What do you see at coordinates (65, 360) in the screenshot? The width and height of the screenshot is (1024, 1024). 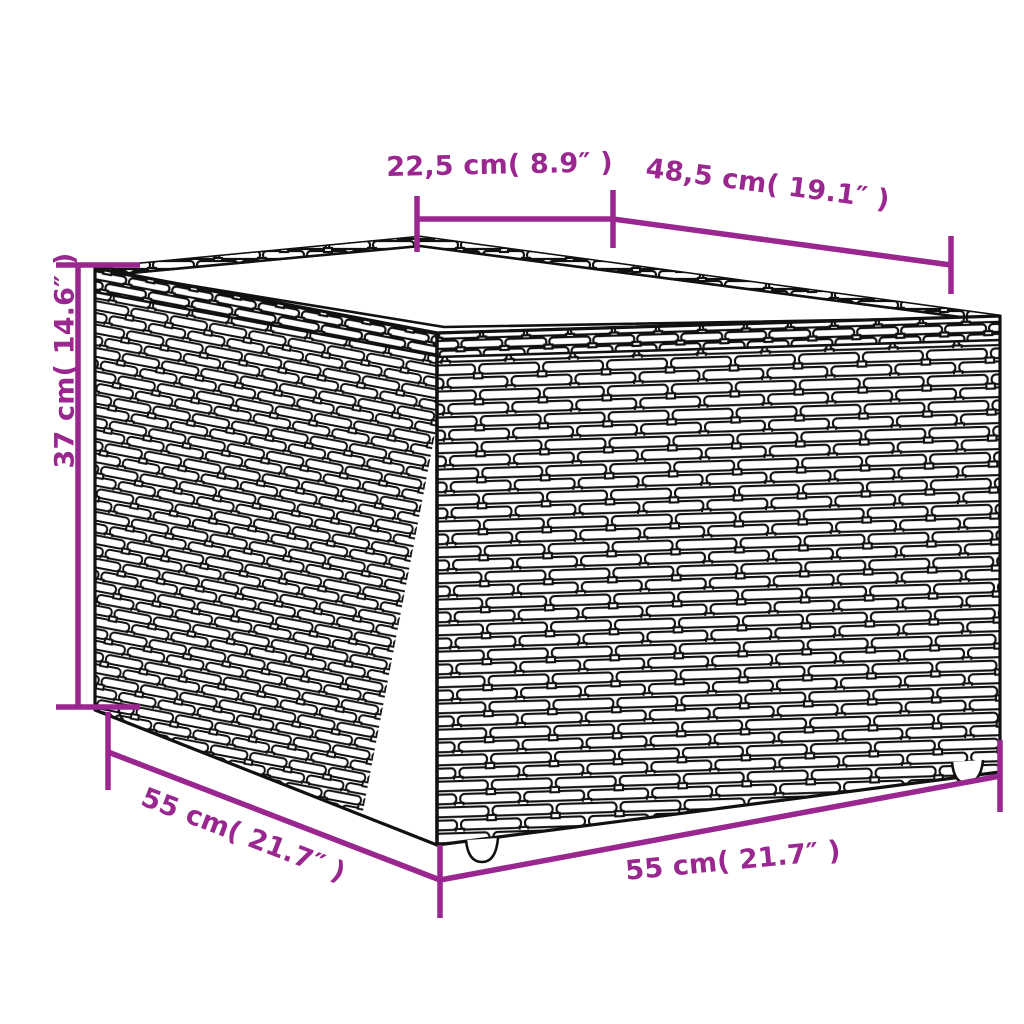 I see `dimension-label-height: 37 cm( 14.6″ )` at bounding box center [65, 360].